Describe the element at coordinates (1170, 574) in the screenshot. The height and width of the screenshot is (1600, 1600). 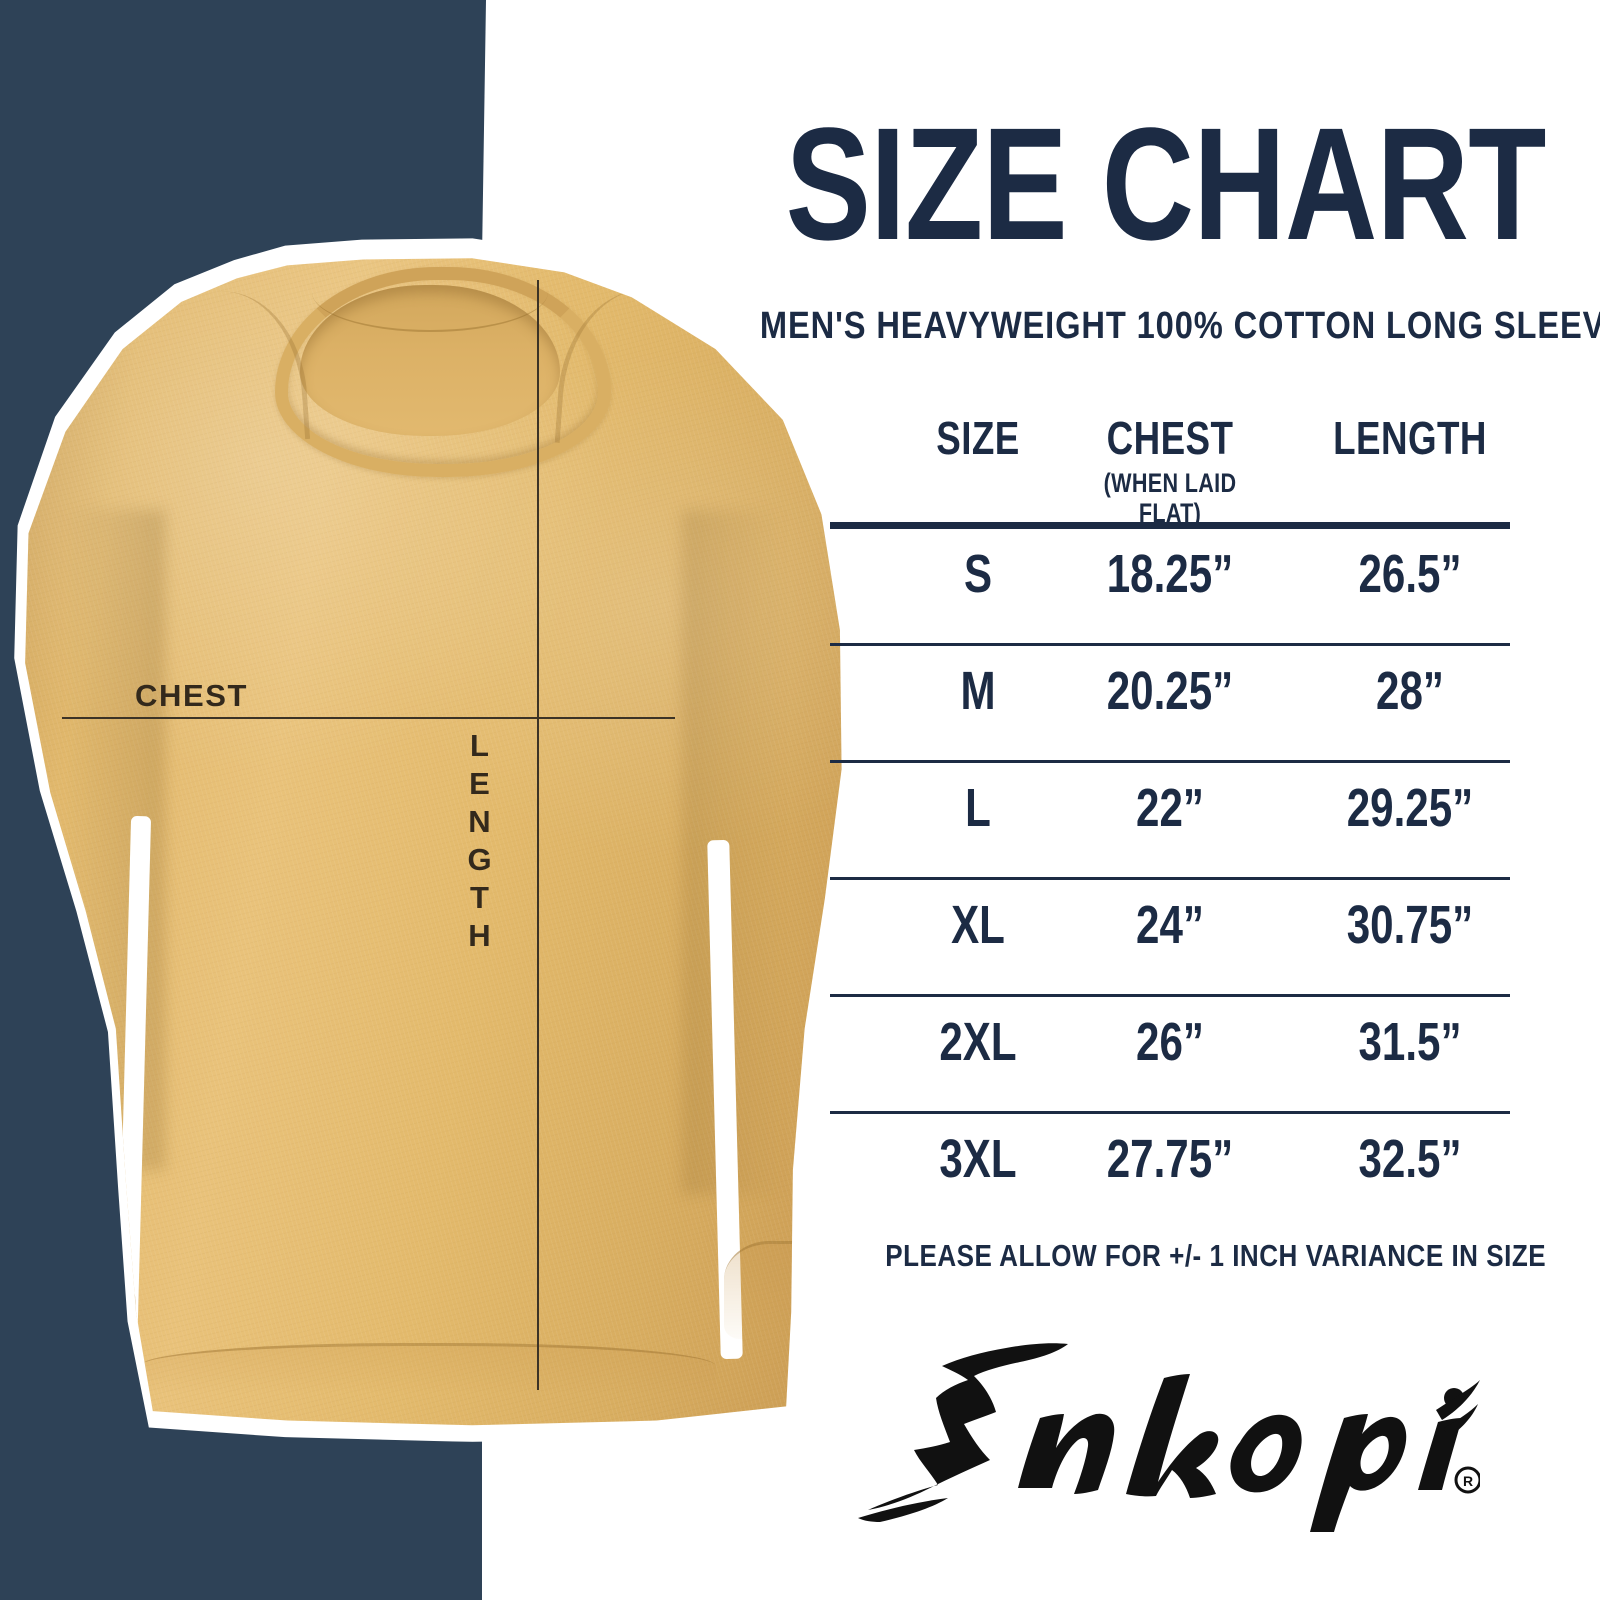
I see `cell-chest: 18.25”` at that location.